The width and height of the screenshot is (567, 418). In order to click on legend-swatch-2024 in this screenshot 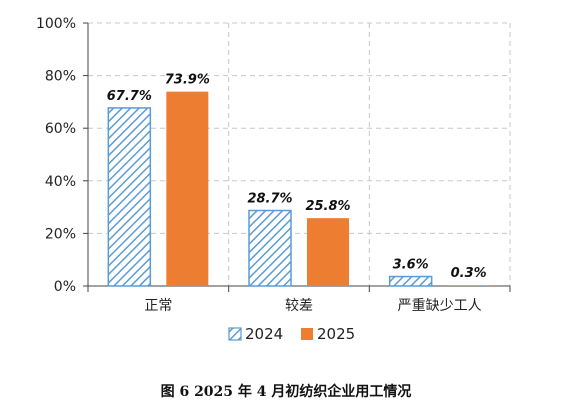, I will do `click(235, 334)`.